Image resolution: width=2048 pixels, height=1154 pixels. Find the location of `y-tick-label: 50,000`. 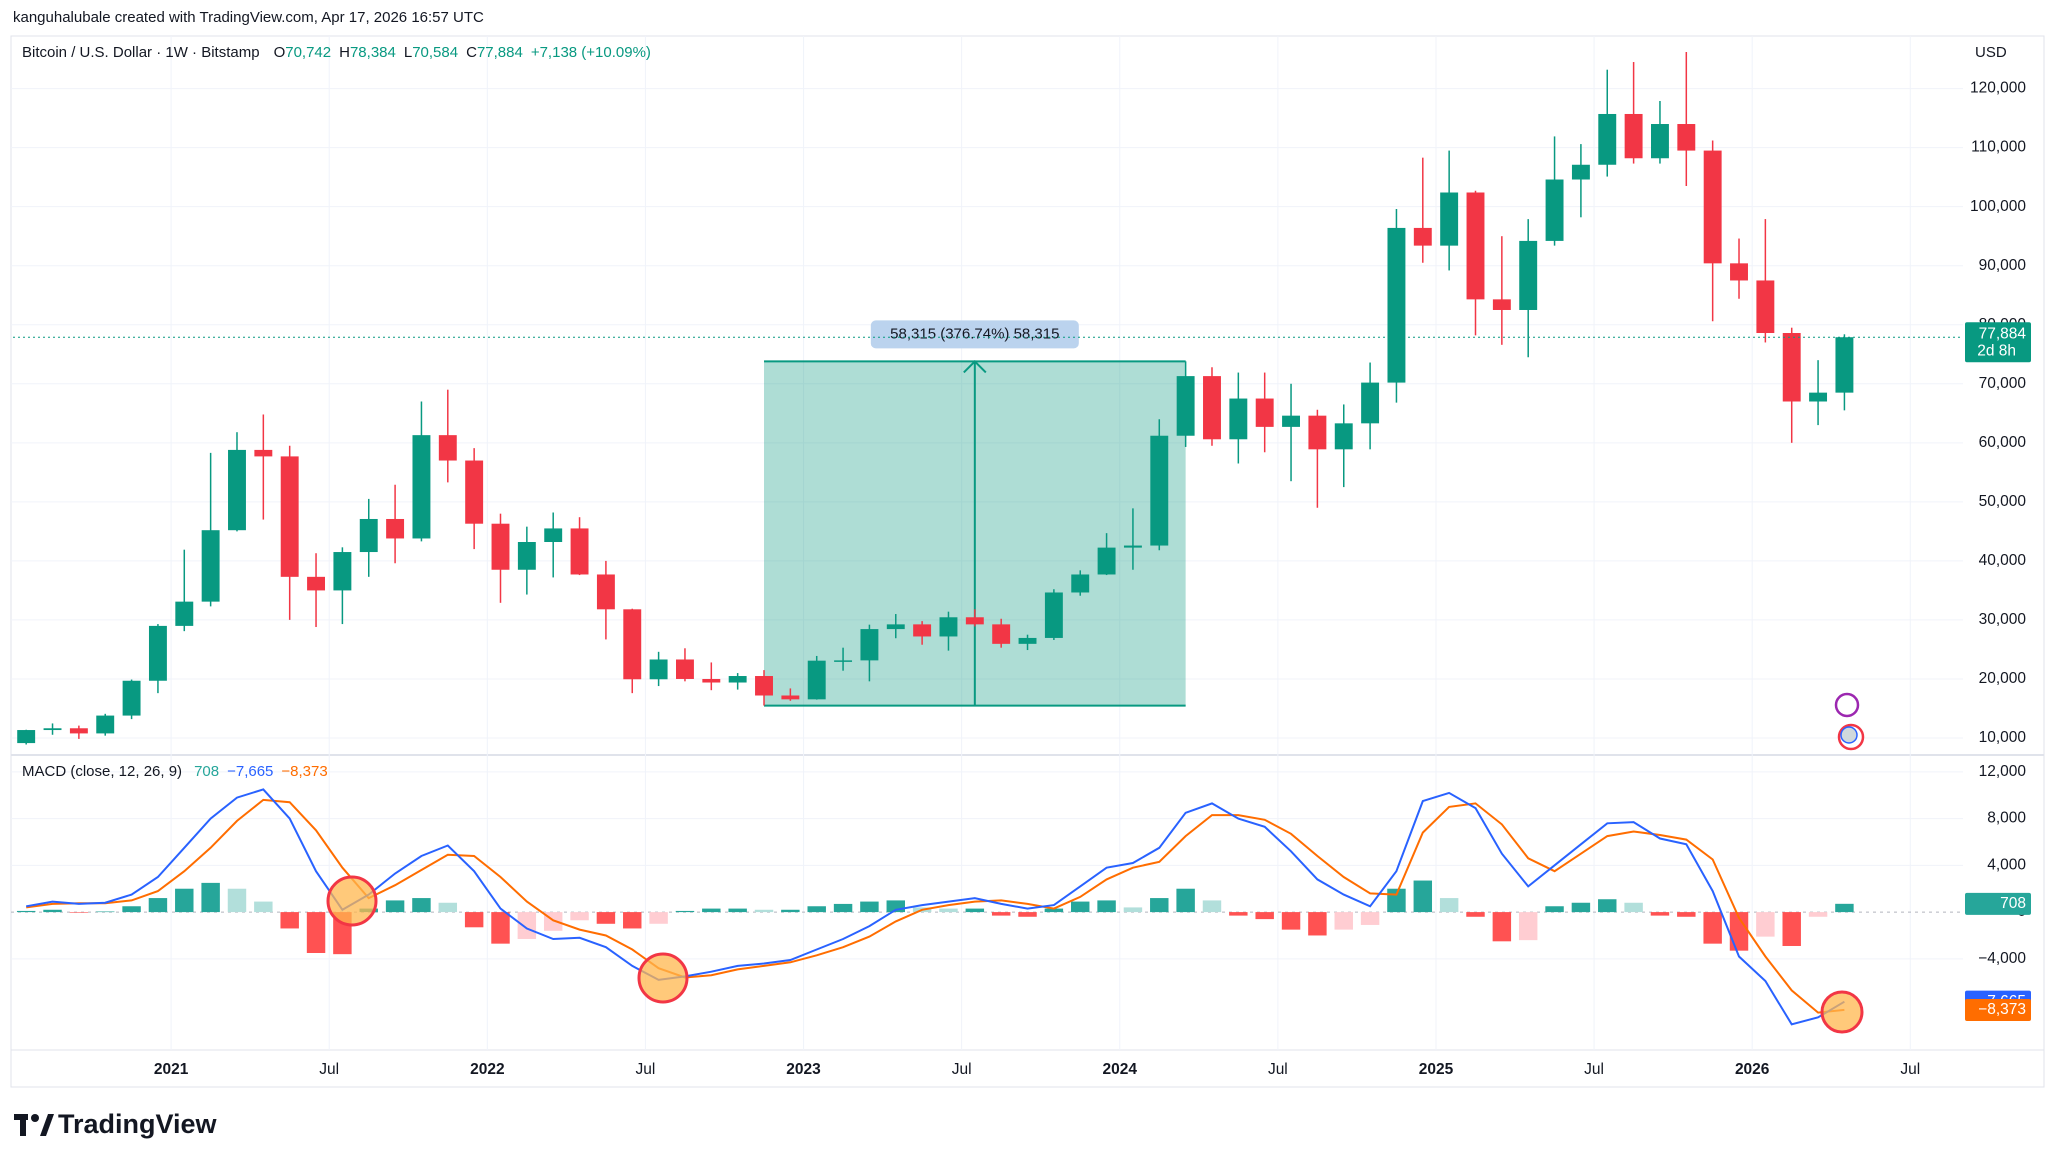

y-tick-label: 50,000 is located at coordinates (2003, 501).